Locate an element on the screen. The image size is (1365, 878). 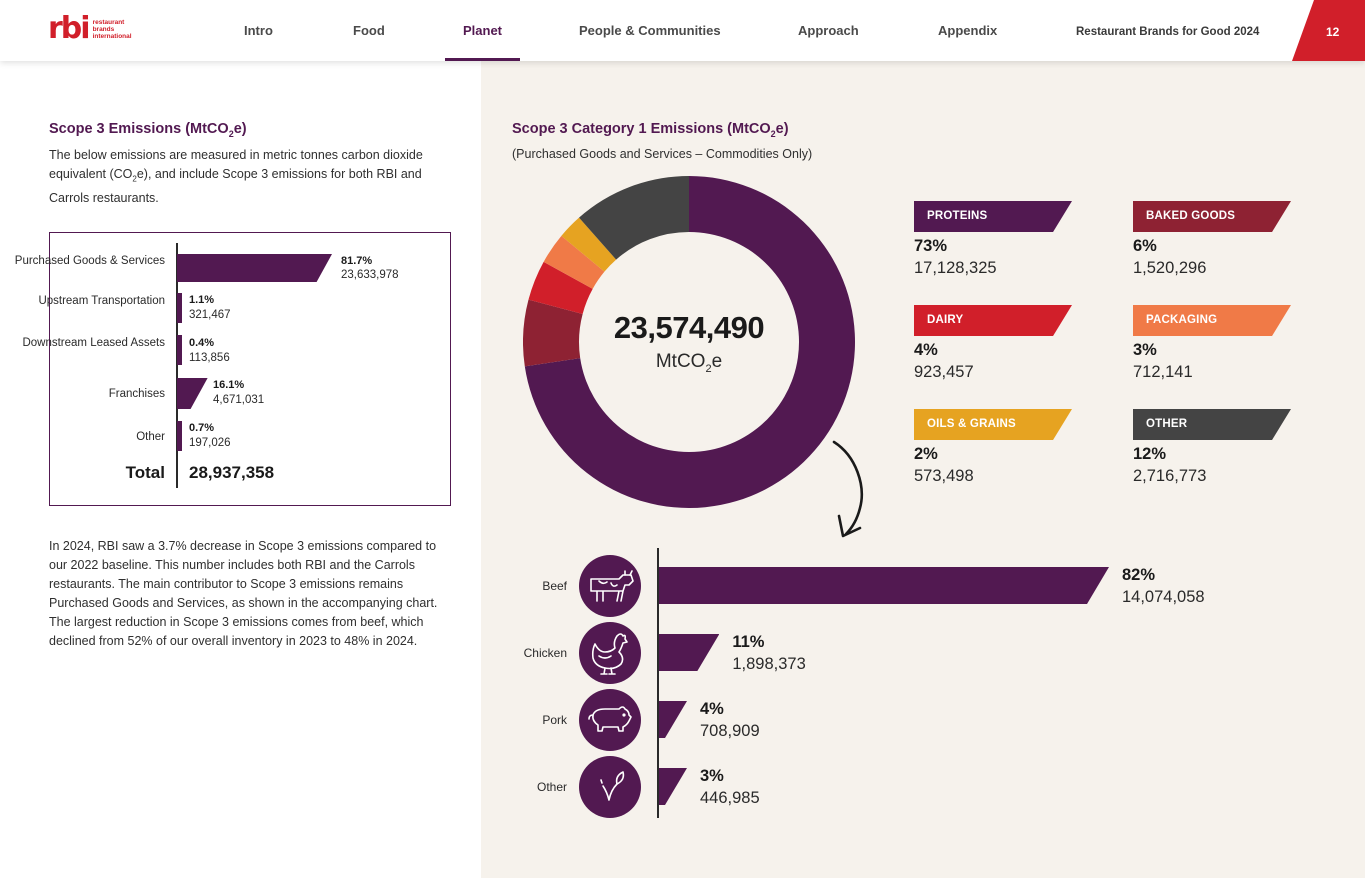
s3-label-franchises: Franchises is located at coordinates (136, 394).